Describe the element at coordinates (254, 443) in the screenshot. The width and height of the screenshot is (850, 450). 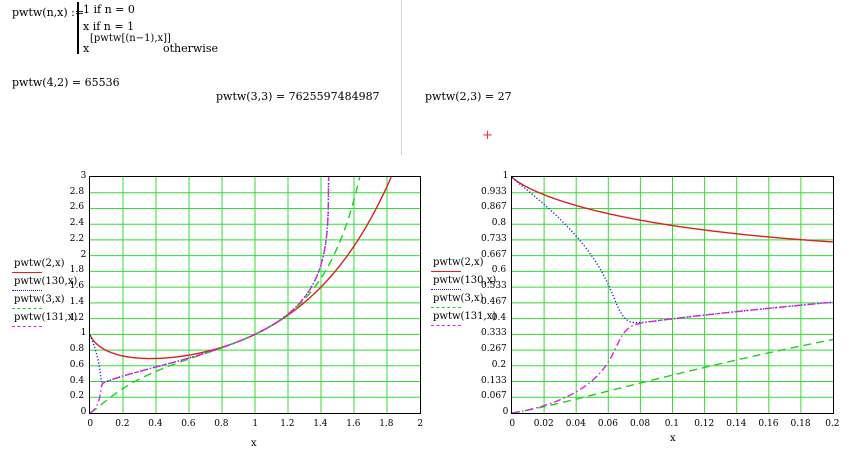
I see `plot-left-xlabel: x` at that location.